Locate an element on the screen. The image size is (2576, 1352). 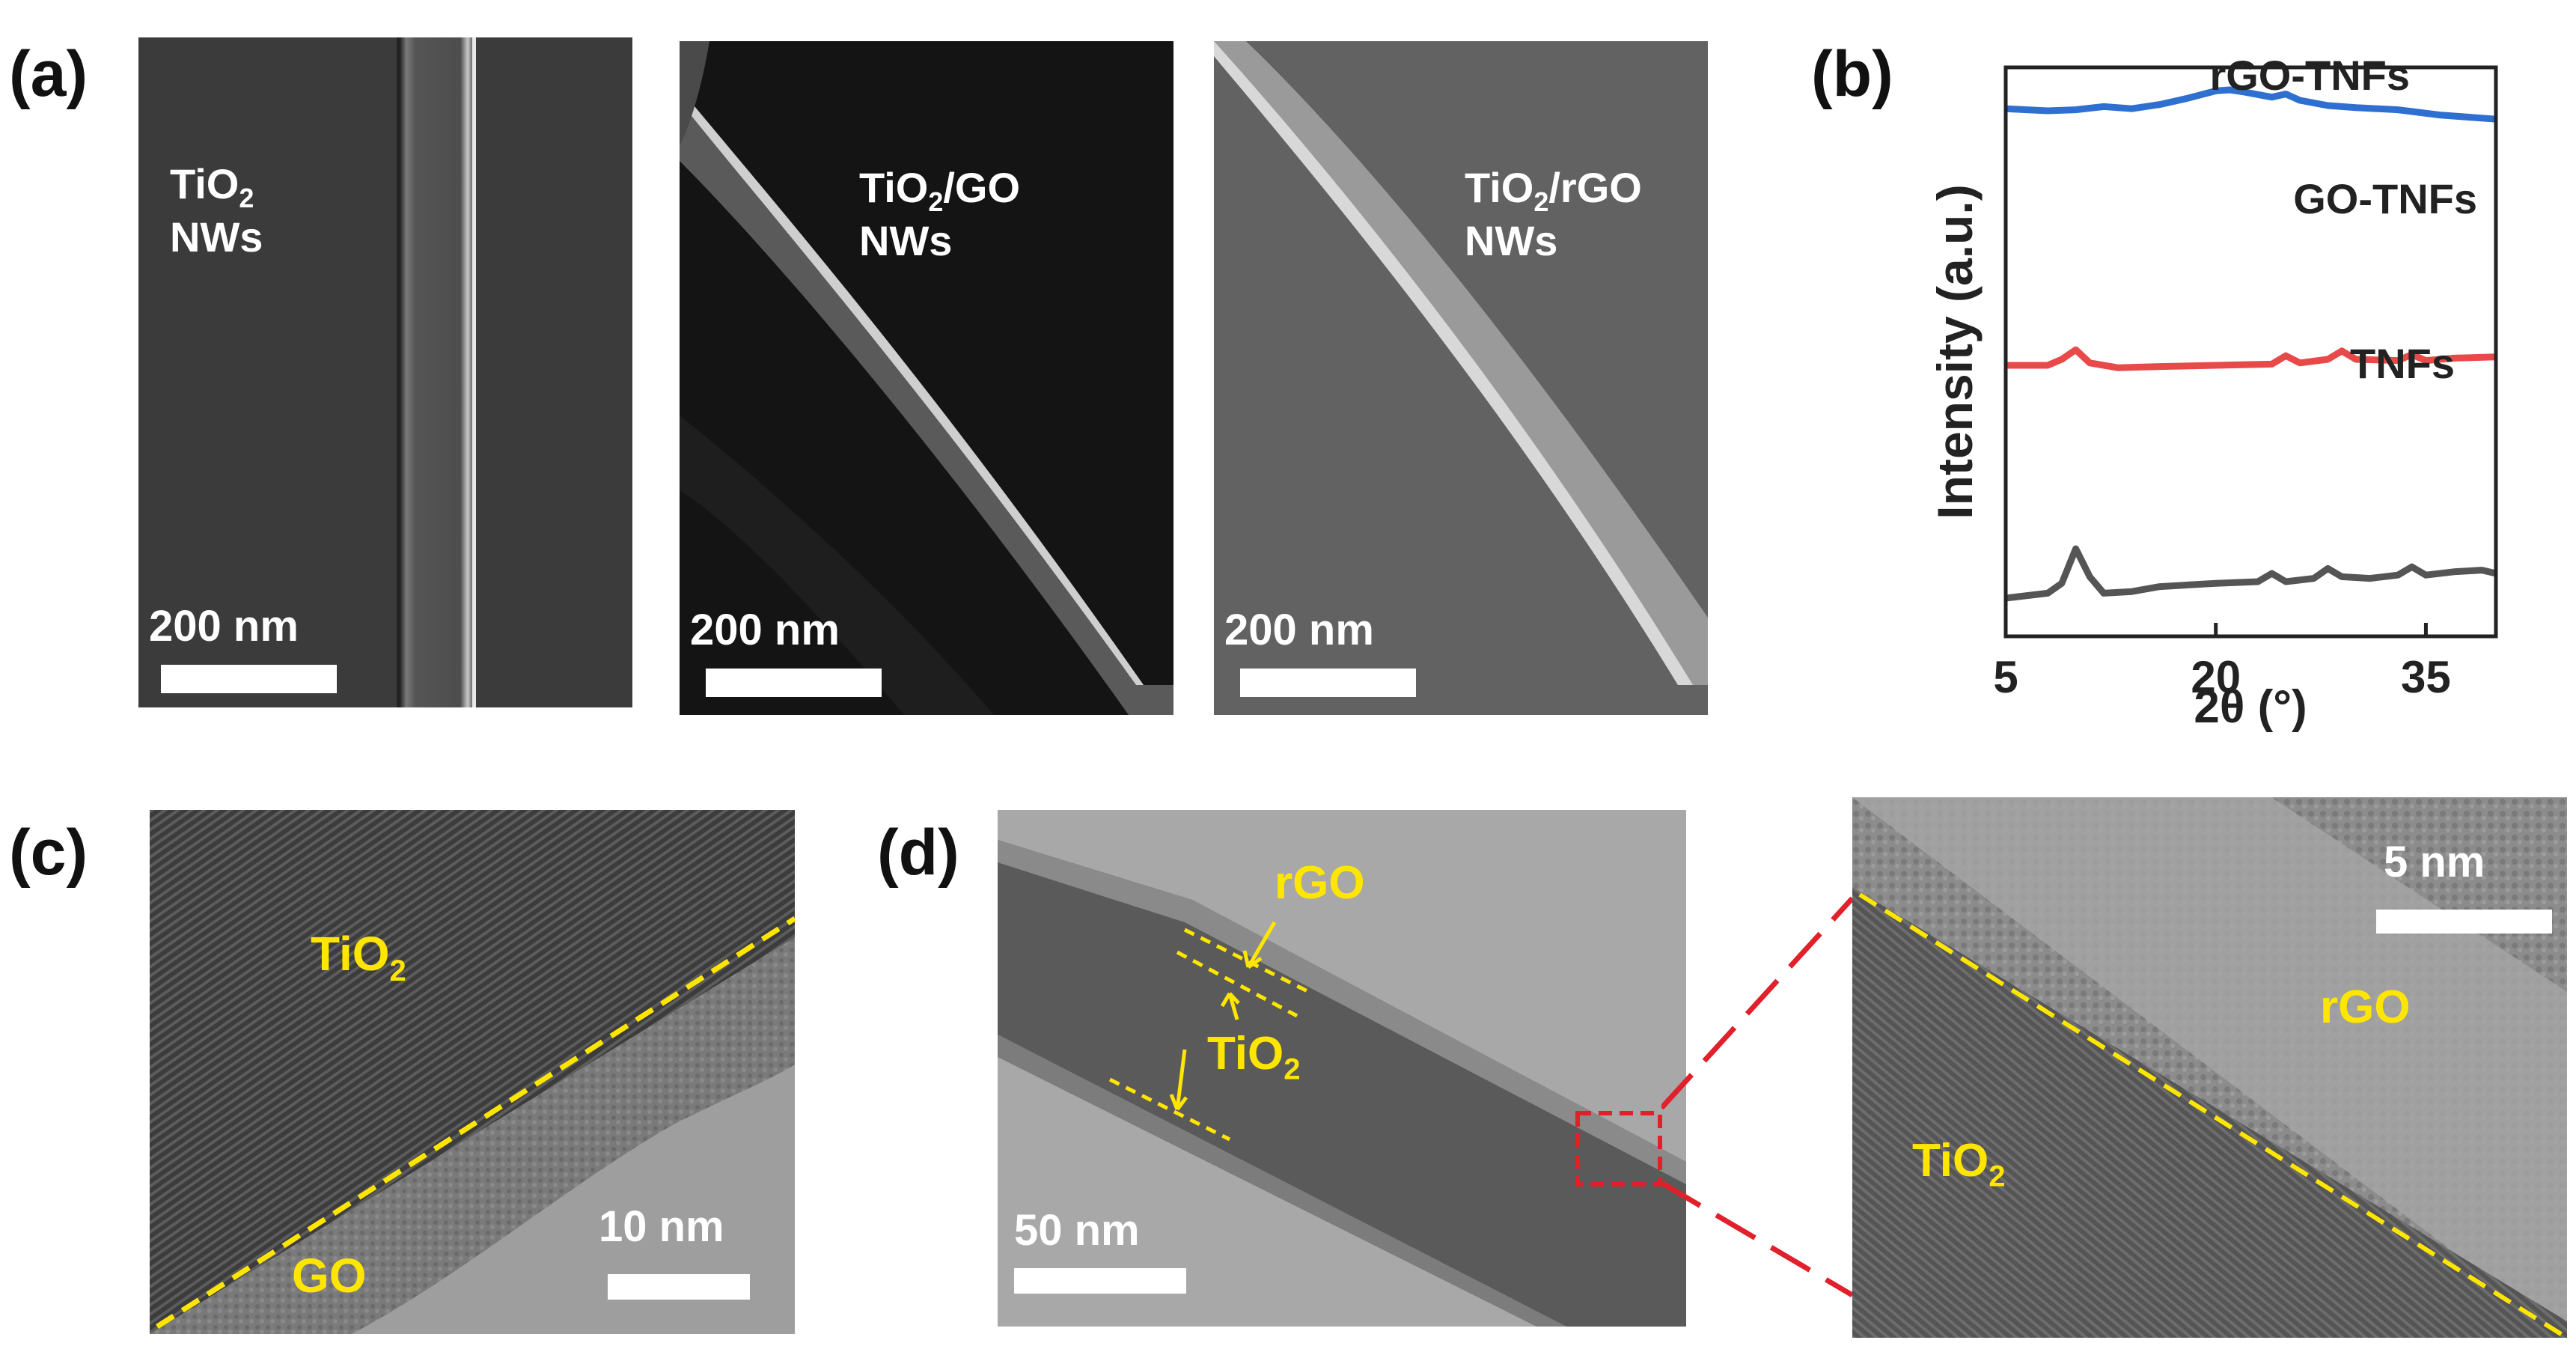
y-axis-label: Intensity (a.u.) is located at coordinates (1955, 351).